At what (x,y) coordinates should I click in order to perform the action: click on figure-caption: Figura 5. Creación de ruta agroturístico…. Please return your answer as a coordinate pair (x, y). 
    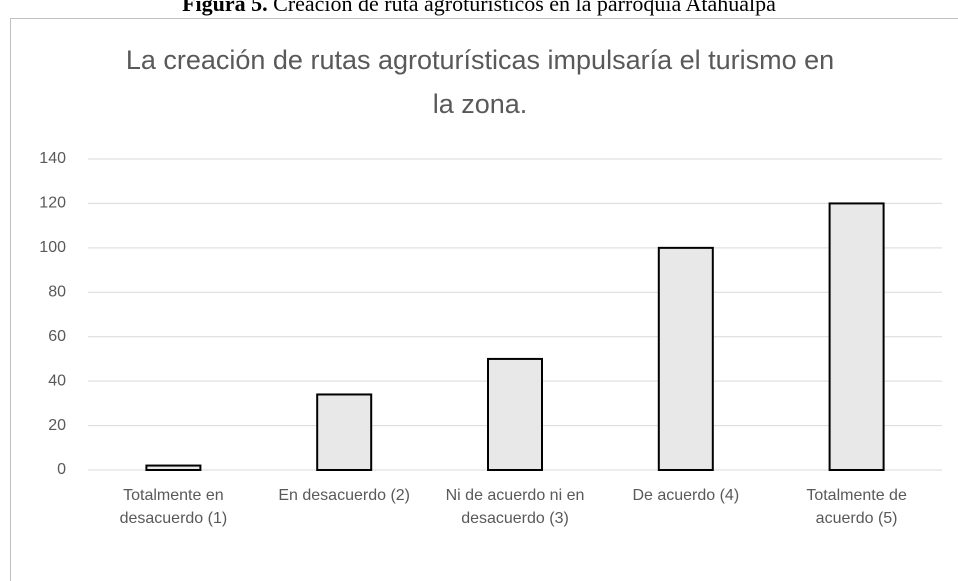
    Looking at the image, I should click on (479, 8).